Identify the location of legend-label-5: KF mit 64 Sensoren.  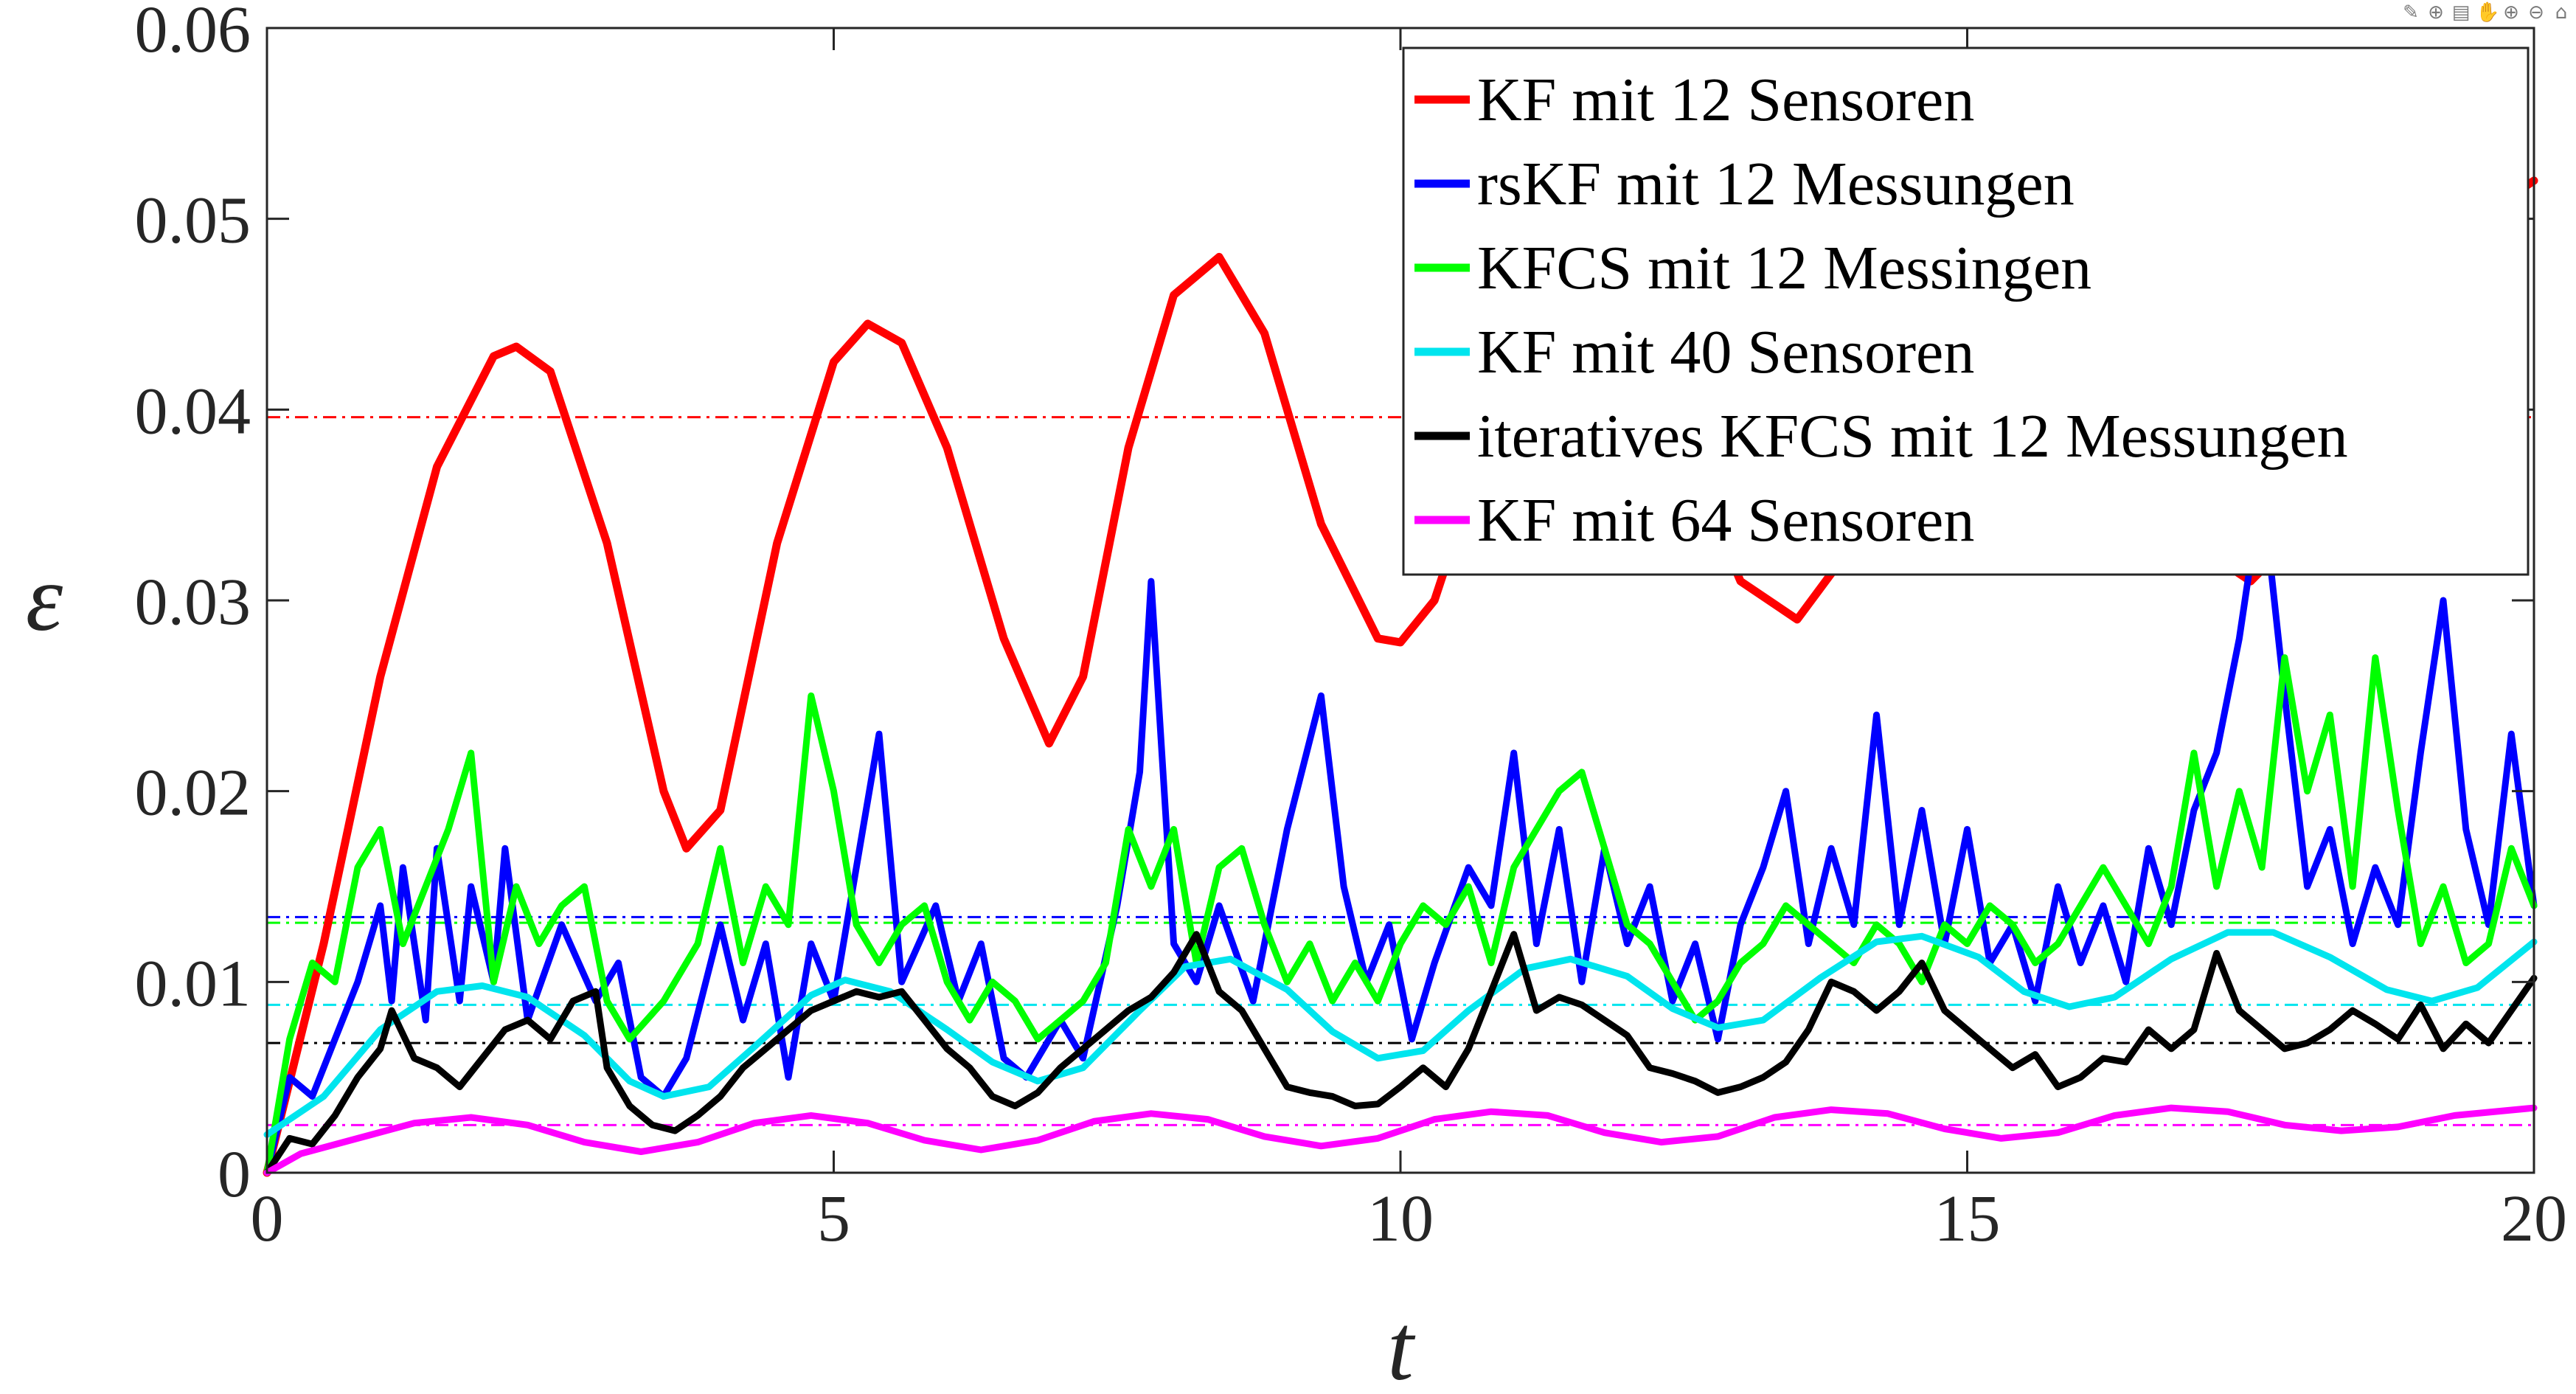
(1725, 520).